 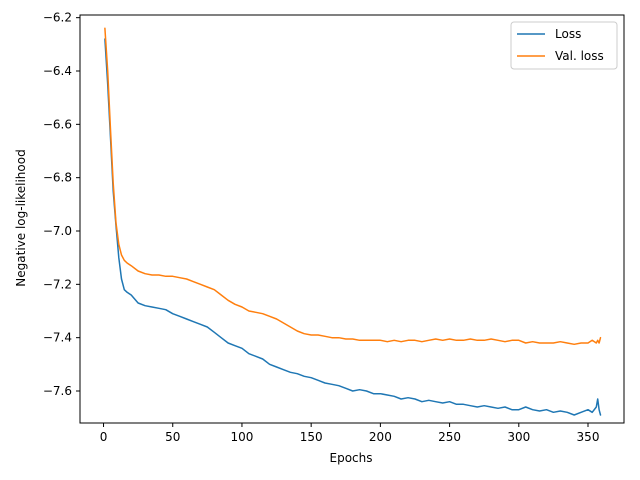 What do you see at coordinates (172, 437) in the screenshot?
I see `x-tick-label: 50` at bounding box center [172, 437].